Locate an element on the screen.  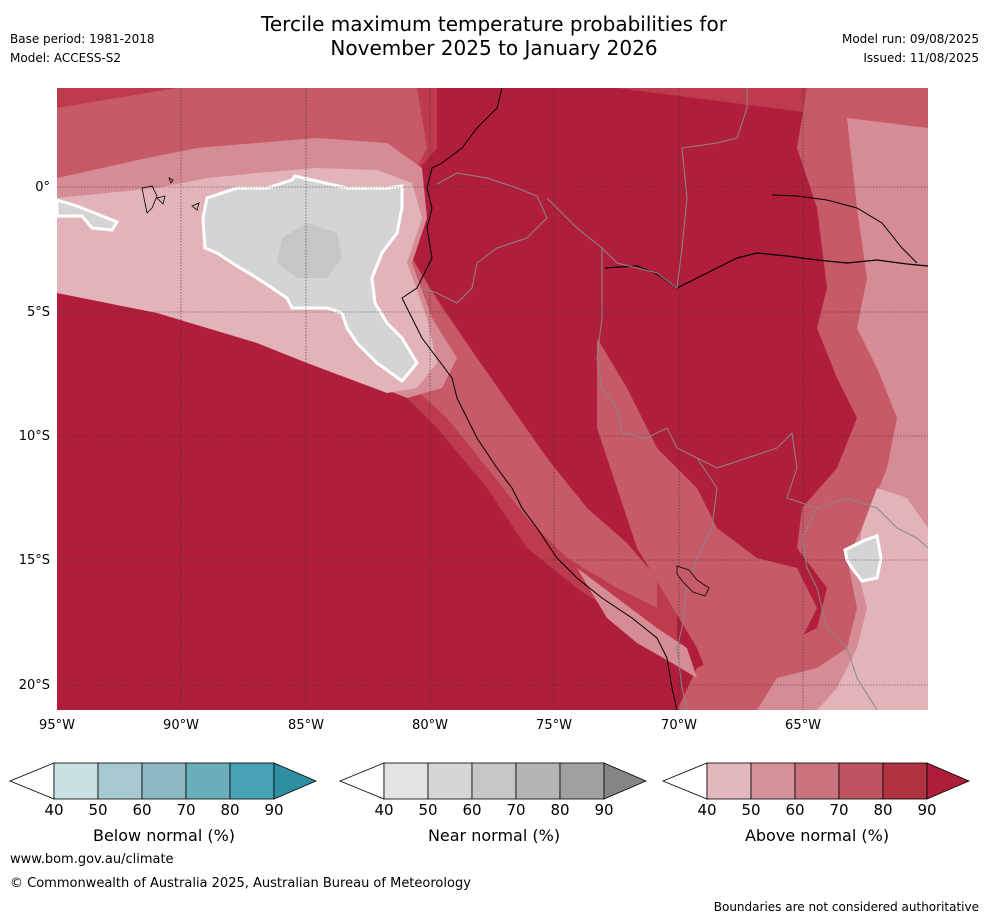
above-tick-90: 90 is located at coordinates (927, 810).